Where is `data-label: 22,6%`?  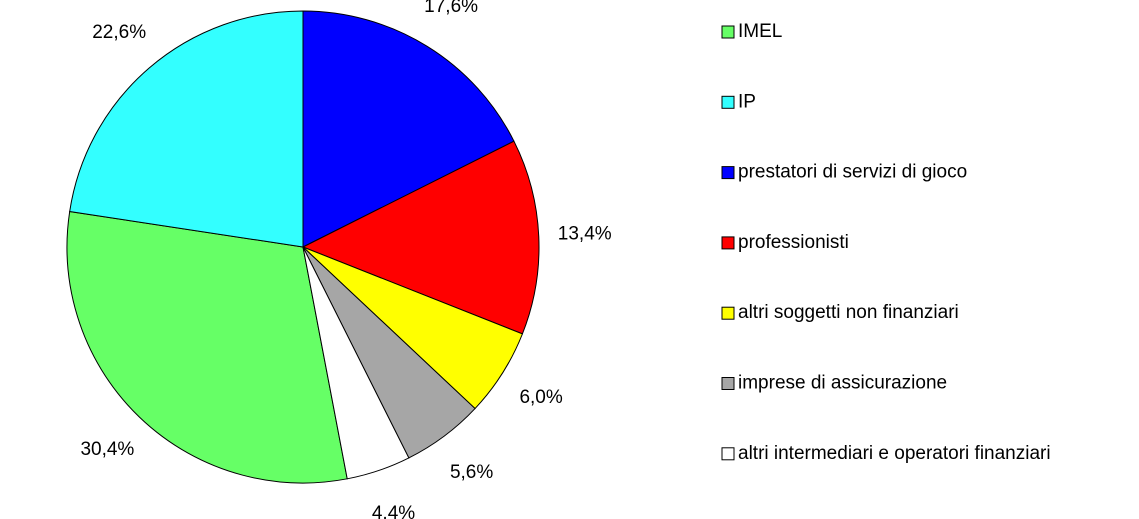 data-label: 22,6% is located at coordinates (119, 32).